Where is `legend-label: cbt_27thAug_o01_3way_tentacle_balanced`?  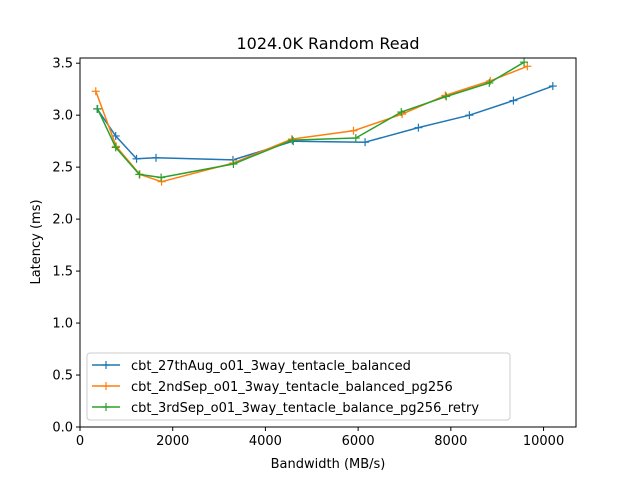 legend-label: cbt_27thAug_o01_3way_tentacle_balanced is located at coordinates (271, 366).